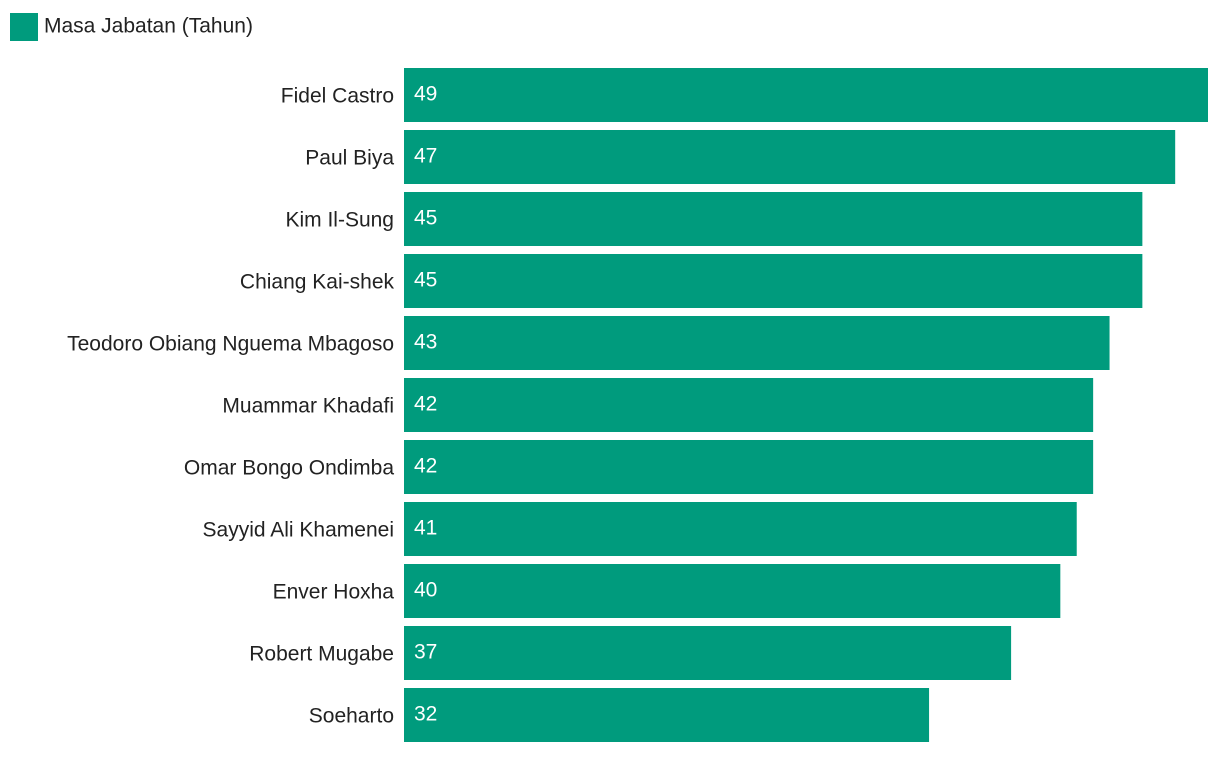  What do you see at coordinates (24, 27) in the screenshot?
I see `legend-swatch` at bounding box center [24, 27].